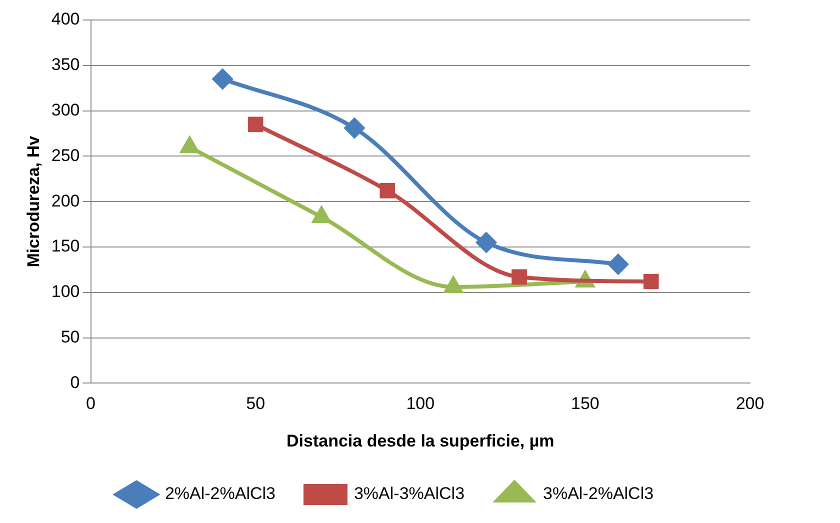 The image size is (840, 523). I want to click on x-tick-label: 200, so click(750, 404).